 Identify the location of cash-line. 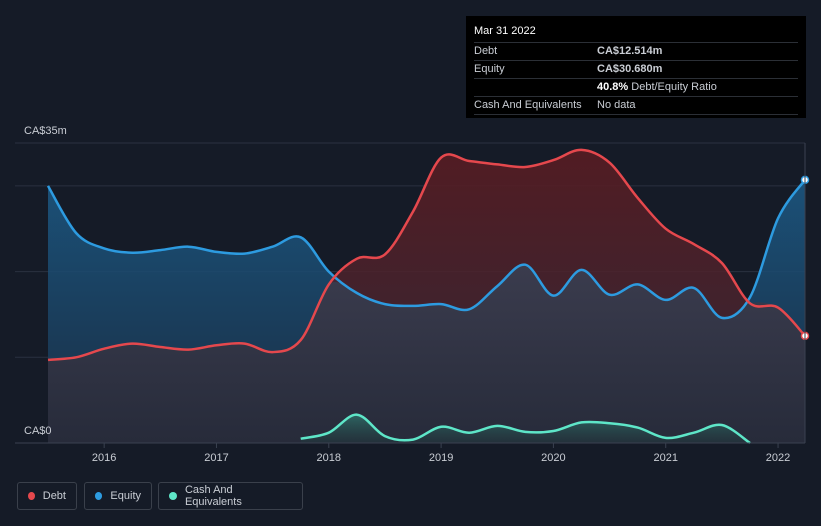
(525, 429).